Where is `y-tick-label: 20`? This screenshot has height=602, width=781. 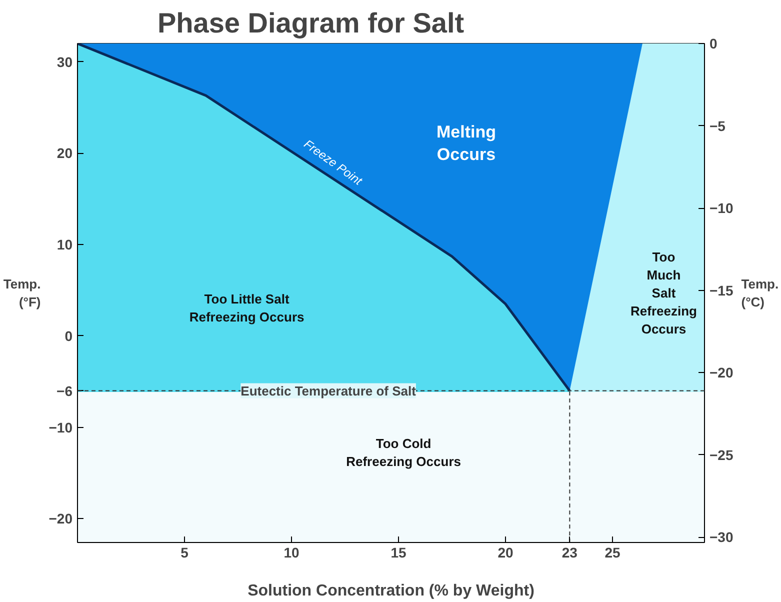
y-tick-label: 20 is located at coordinates (64, 153).